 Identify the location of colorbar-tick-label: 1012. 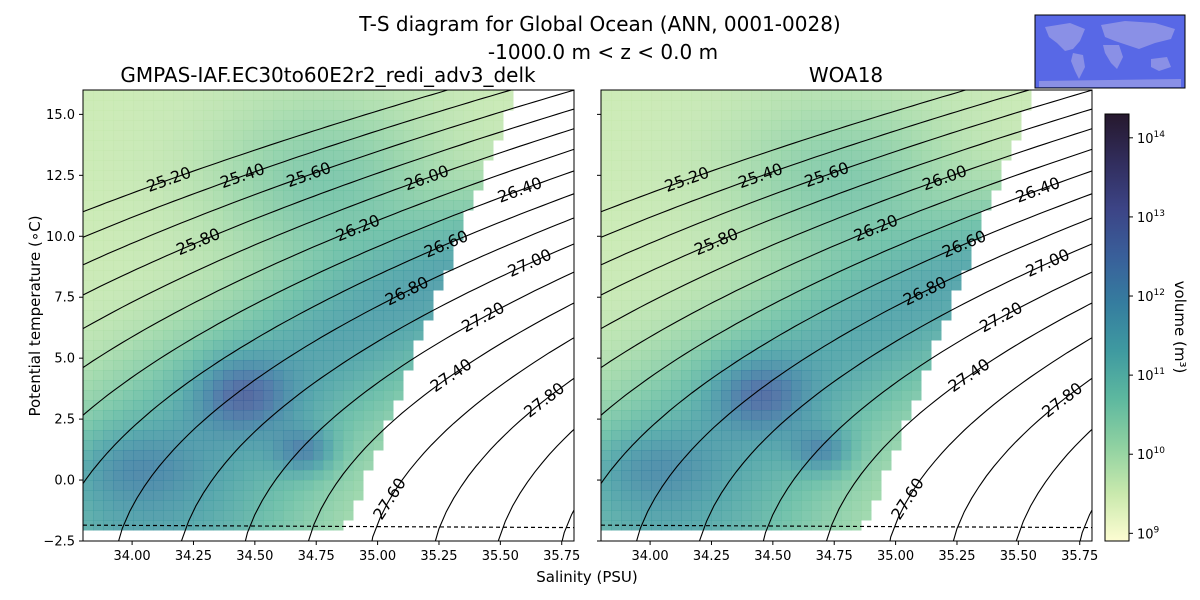
(1151, 296).